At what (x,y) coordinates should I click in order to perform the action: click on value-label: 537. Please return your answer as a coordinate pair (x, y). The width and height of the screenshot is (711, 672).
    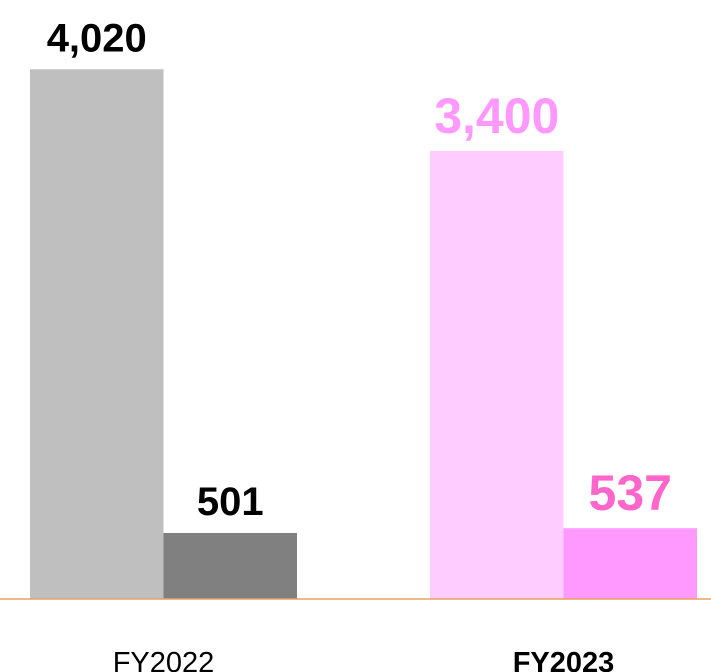
    Looking at the image, I should click on (630, 493).